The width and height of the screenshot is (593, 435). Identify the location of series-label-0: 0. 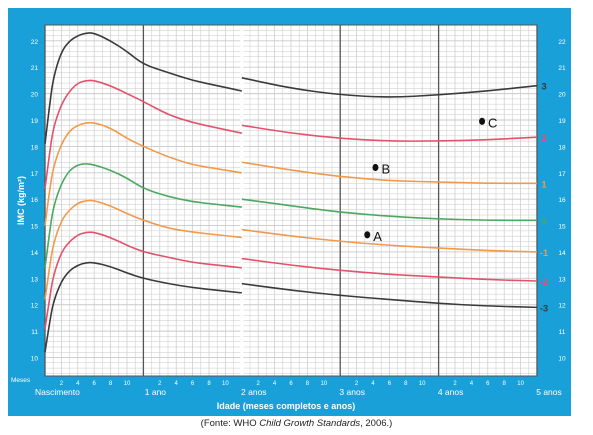
(543, 221).